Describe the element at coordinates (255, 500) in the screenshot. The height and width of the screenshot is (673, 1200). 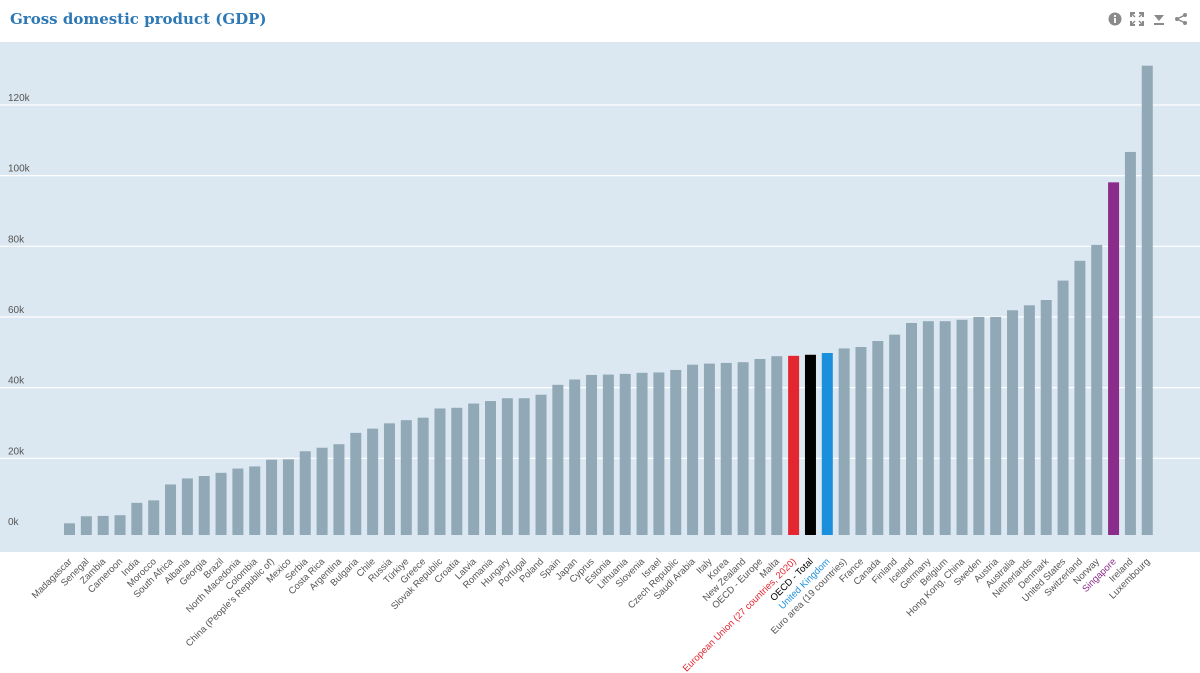
I see `bar: Colombia: 17700` at that location.